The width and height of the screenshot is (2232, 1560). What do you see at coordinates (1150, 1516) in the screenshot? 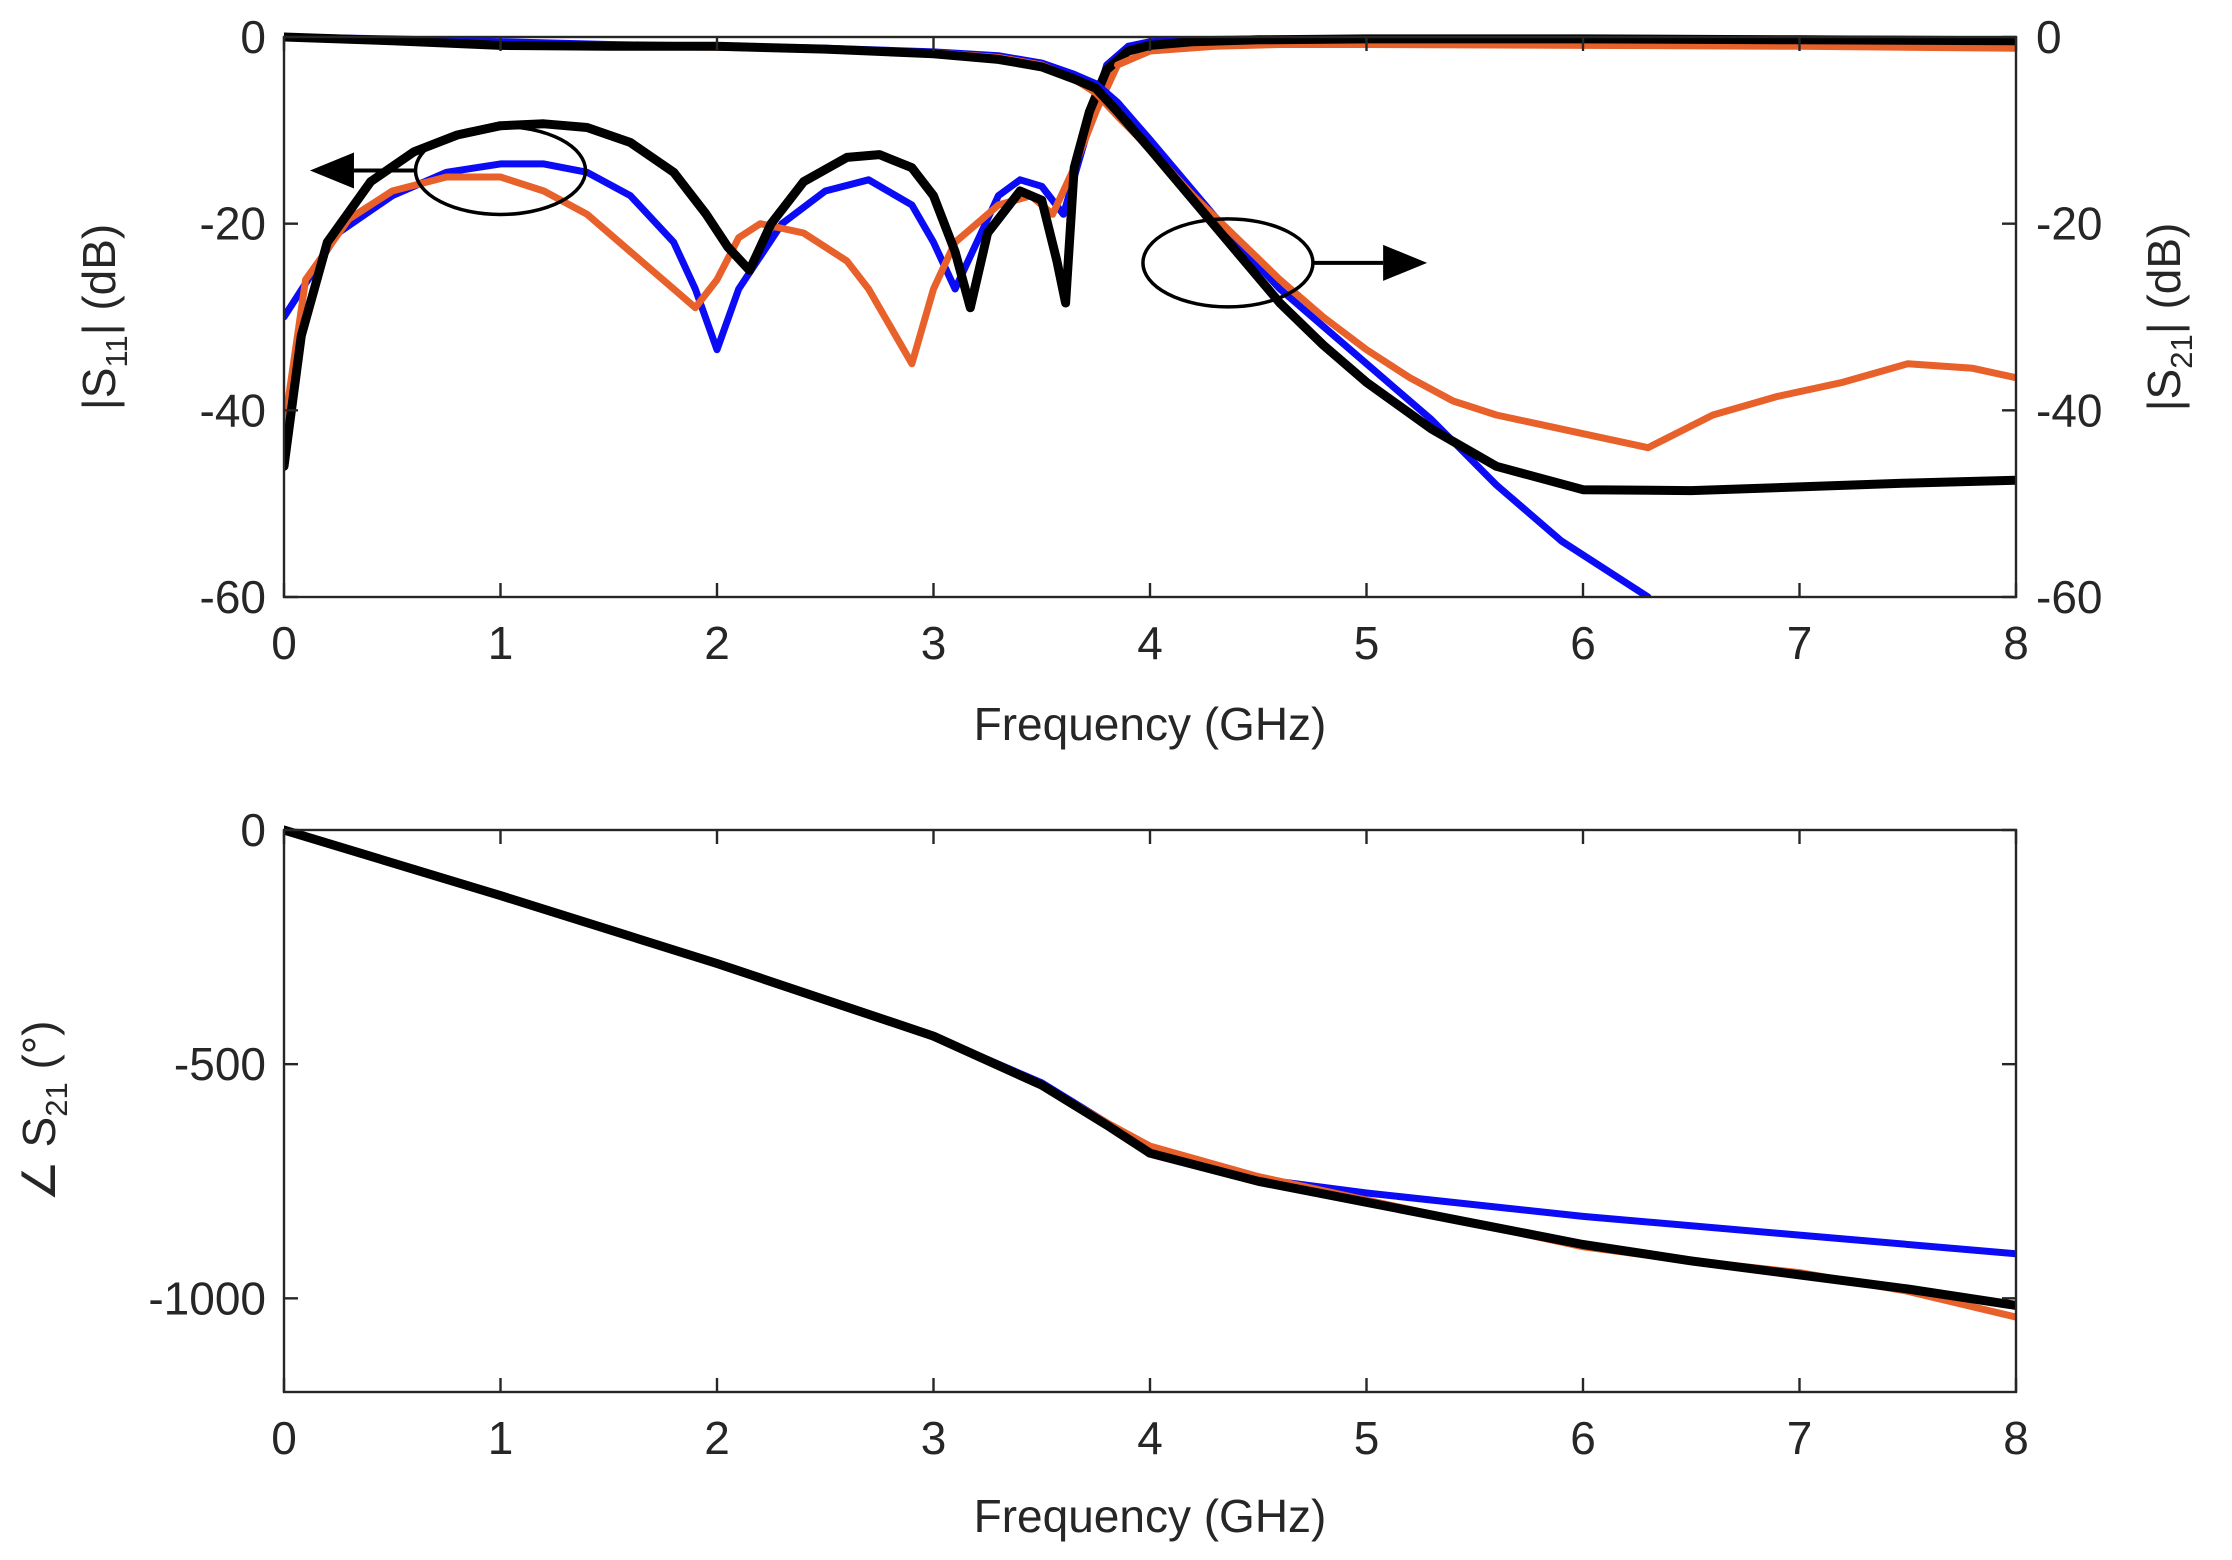
I see `phase-x-axis-label: Frequency (GHz)` at bounding box center [1150, 1516].